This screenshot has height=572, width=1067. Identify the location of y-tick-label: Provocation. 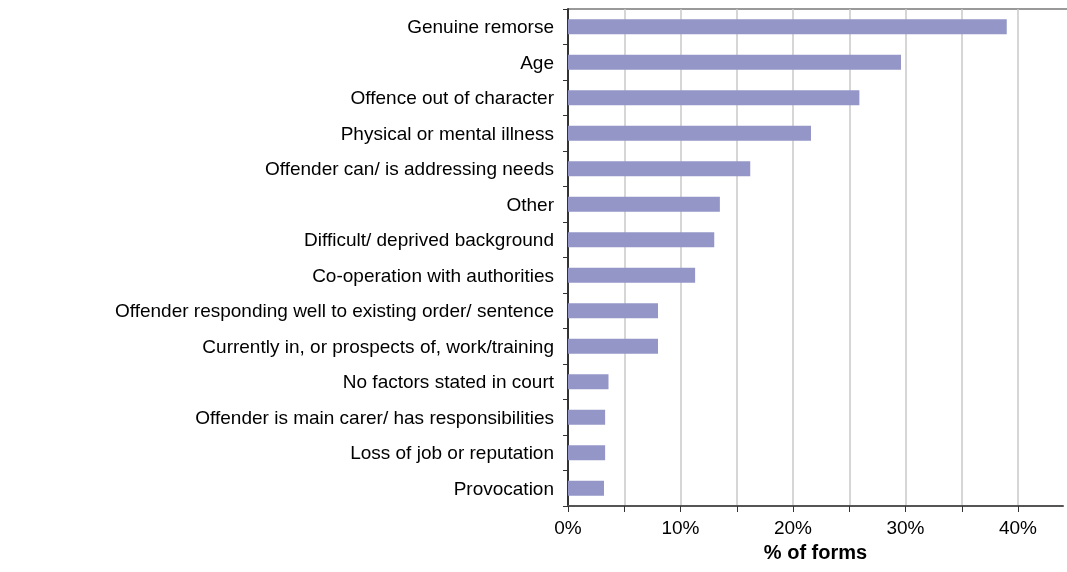
(503, 488).